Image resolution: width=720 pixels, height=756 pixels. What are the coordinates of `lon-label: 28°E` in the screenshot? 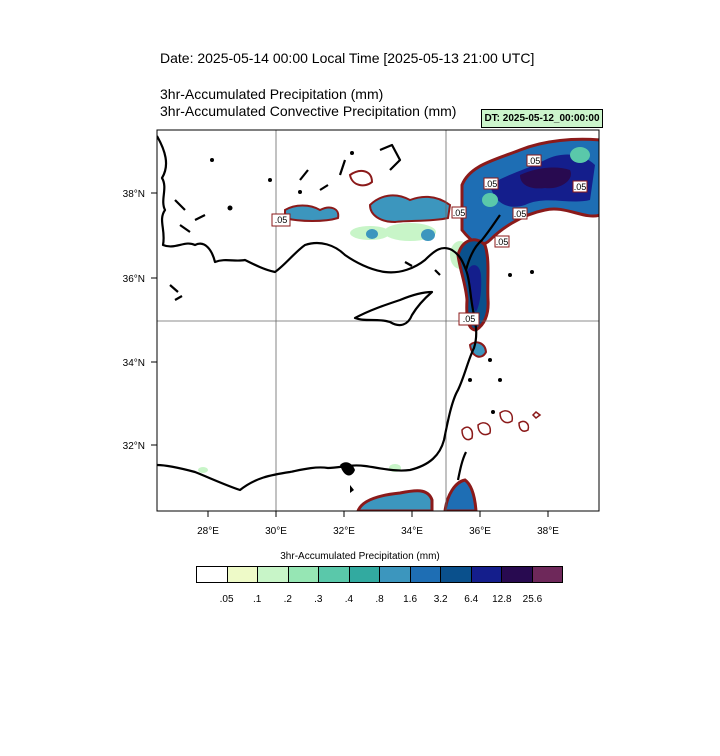 It's located at (208, 531).